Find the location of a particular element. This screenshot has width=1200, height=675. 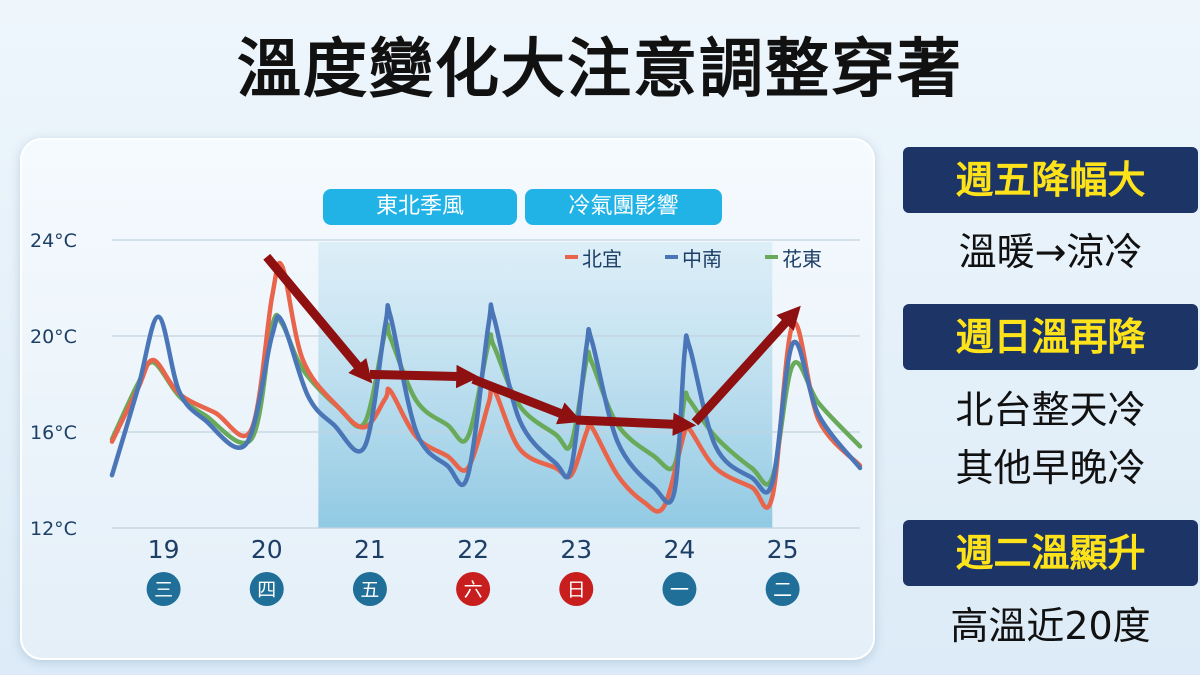

weekday-label: 五 is located at coordinates (369, 590).